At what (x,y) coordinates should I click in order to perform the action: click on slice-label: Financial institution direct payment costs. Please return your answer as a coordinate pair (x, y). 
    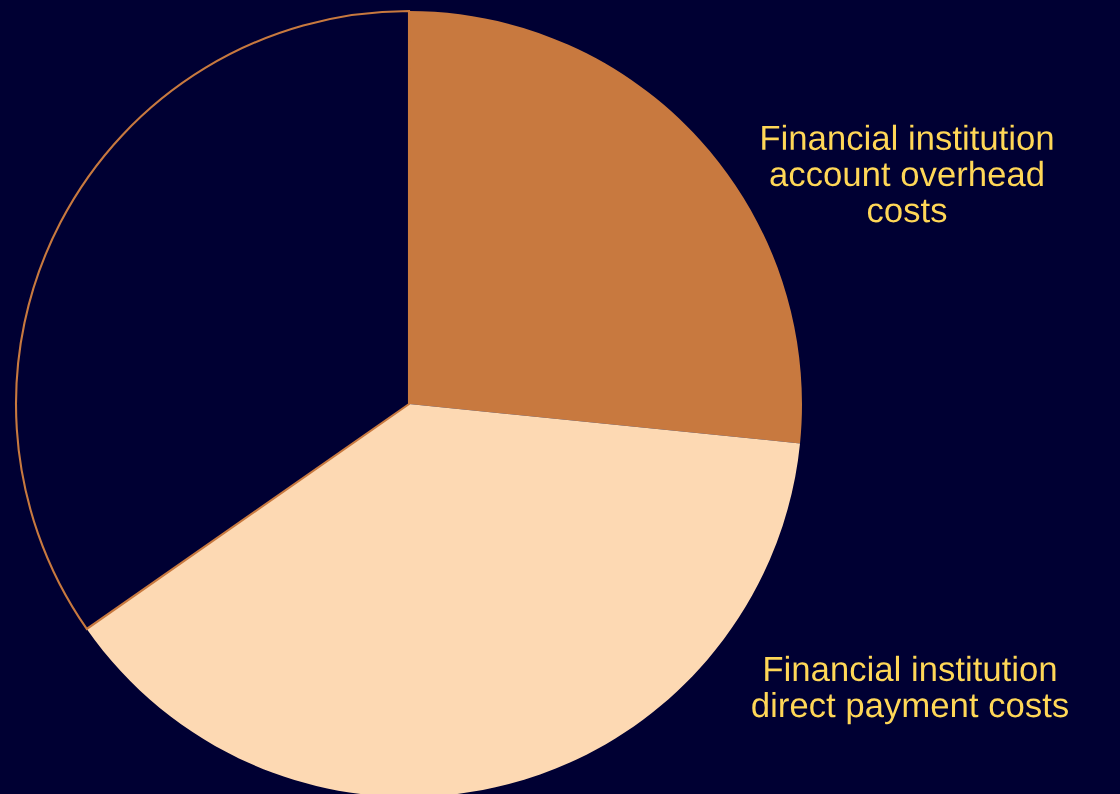
    Looking at the image, I should click on (910, 690).